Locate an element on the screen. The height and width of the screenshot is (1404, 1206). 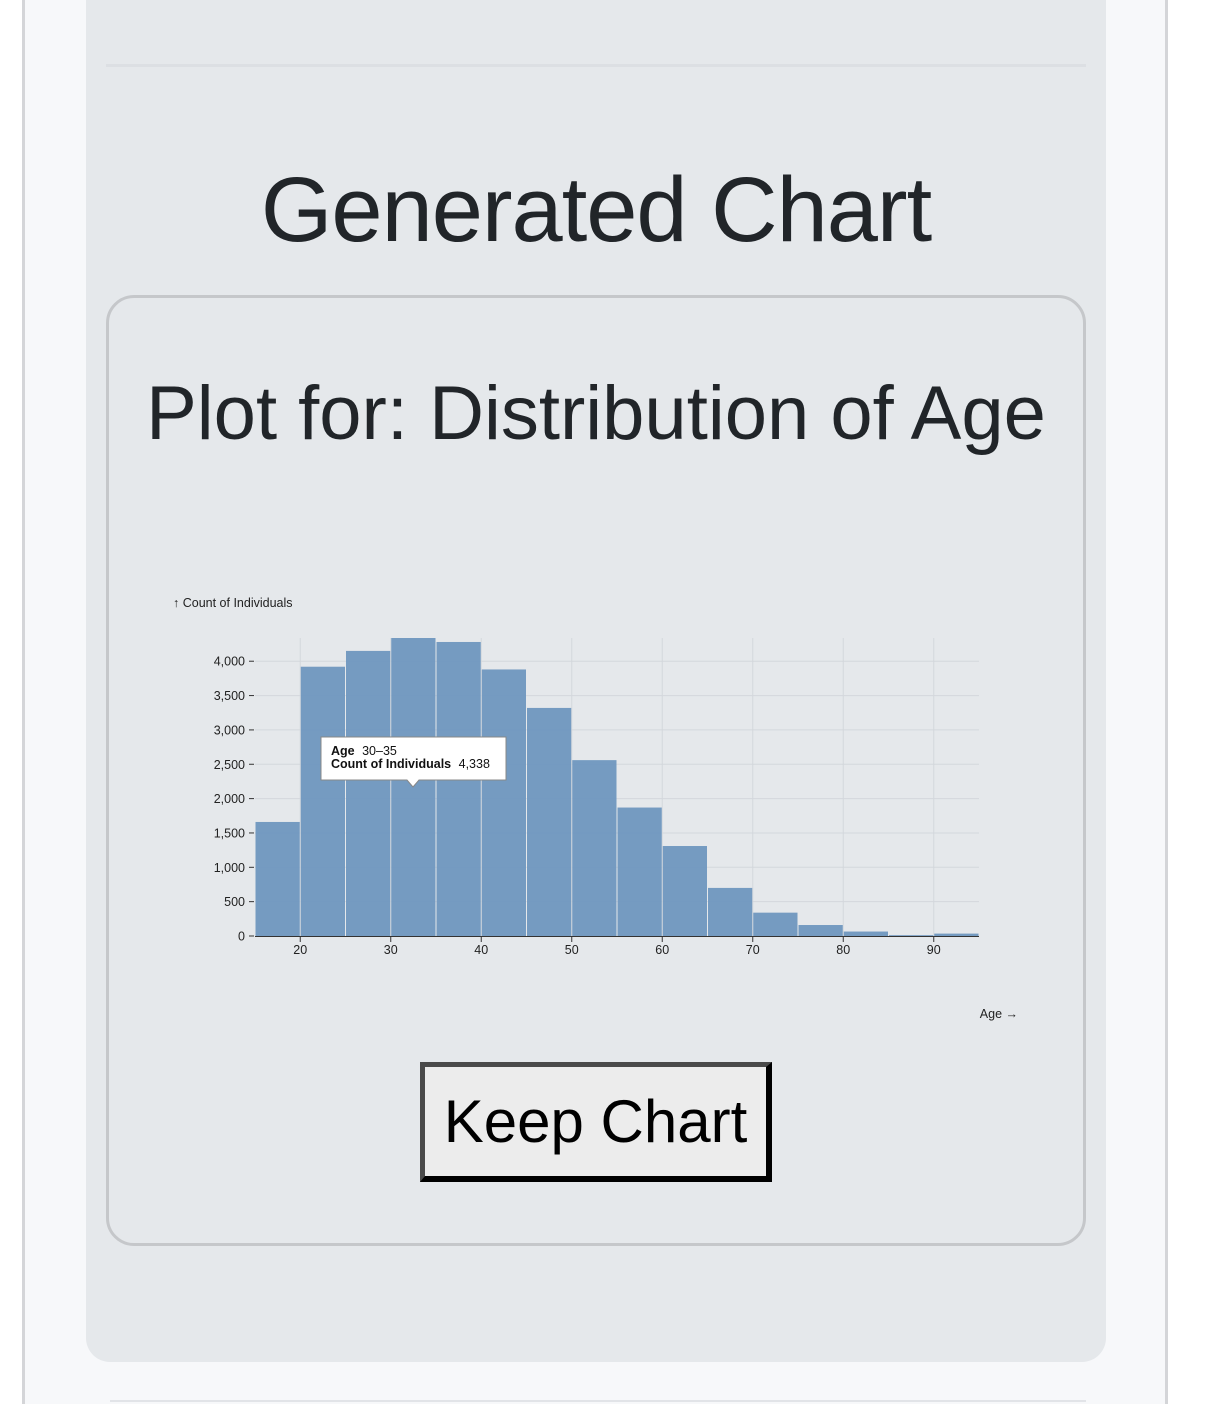
chart-bars is located at coordinates (617, 787).